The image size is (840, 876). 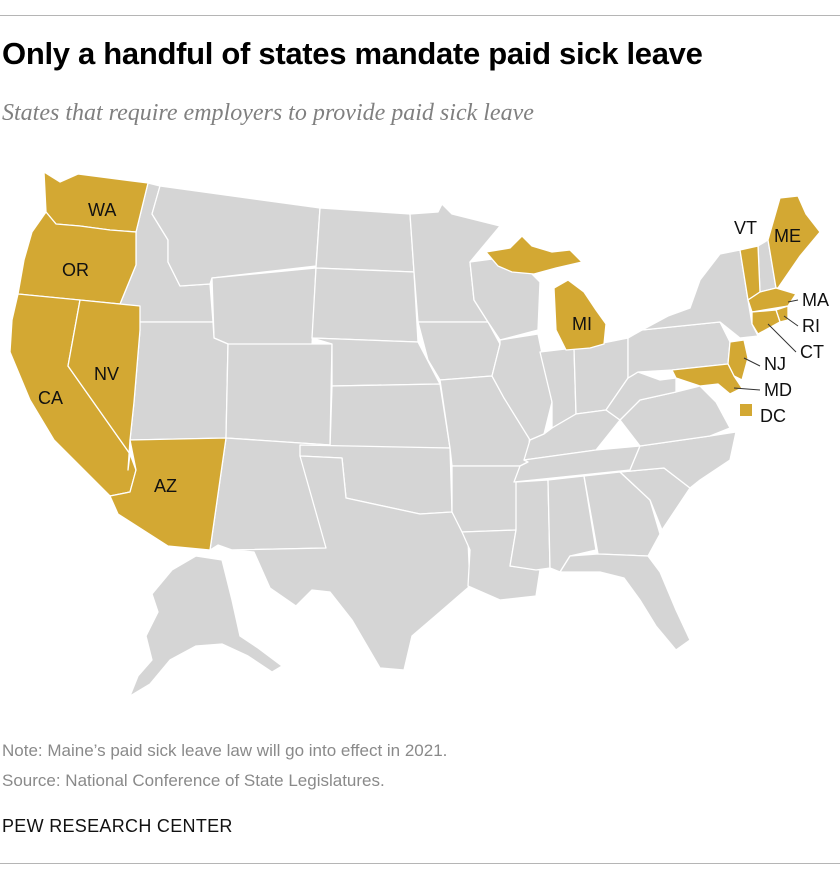 I want to click on label-MI: MI, so click(x=582, y=324).